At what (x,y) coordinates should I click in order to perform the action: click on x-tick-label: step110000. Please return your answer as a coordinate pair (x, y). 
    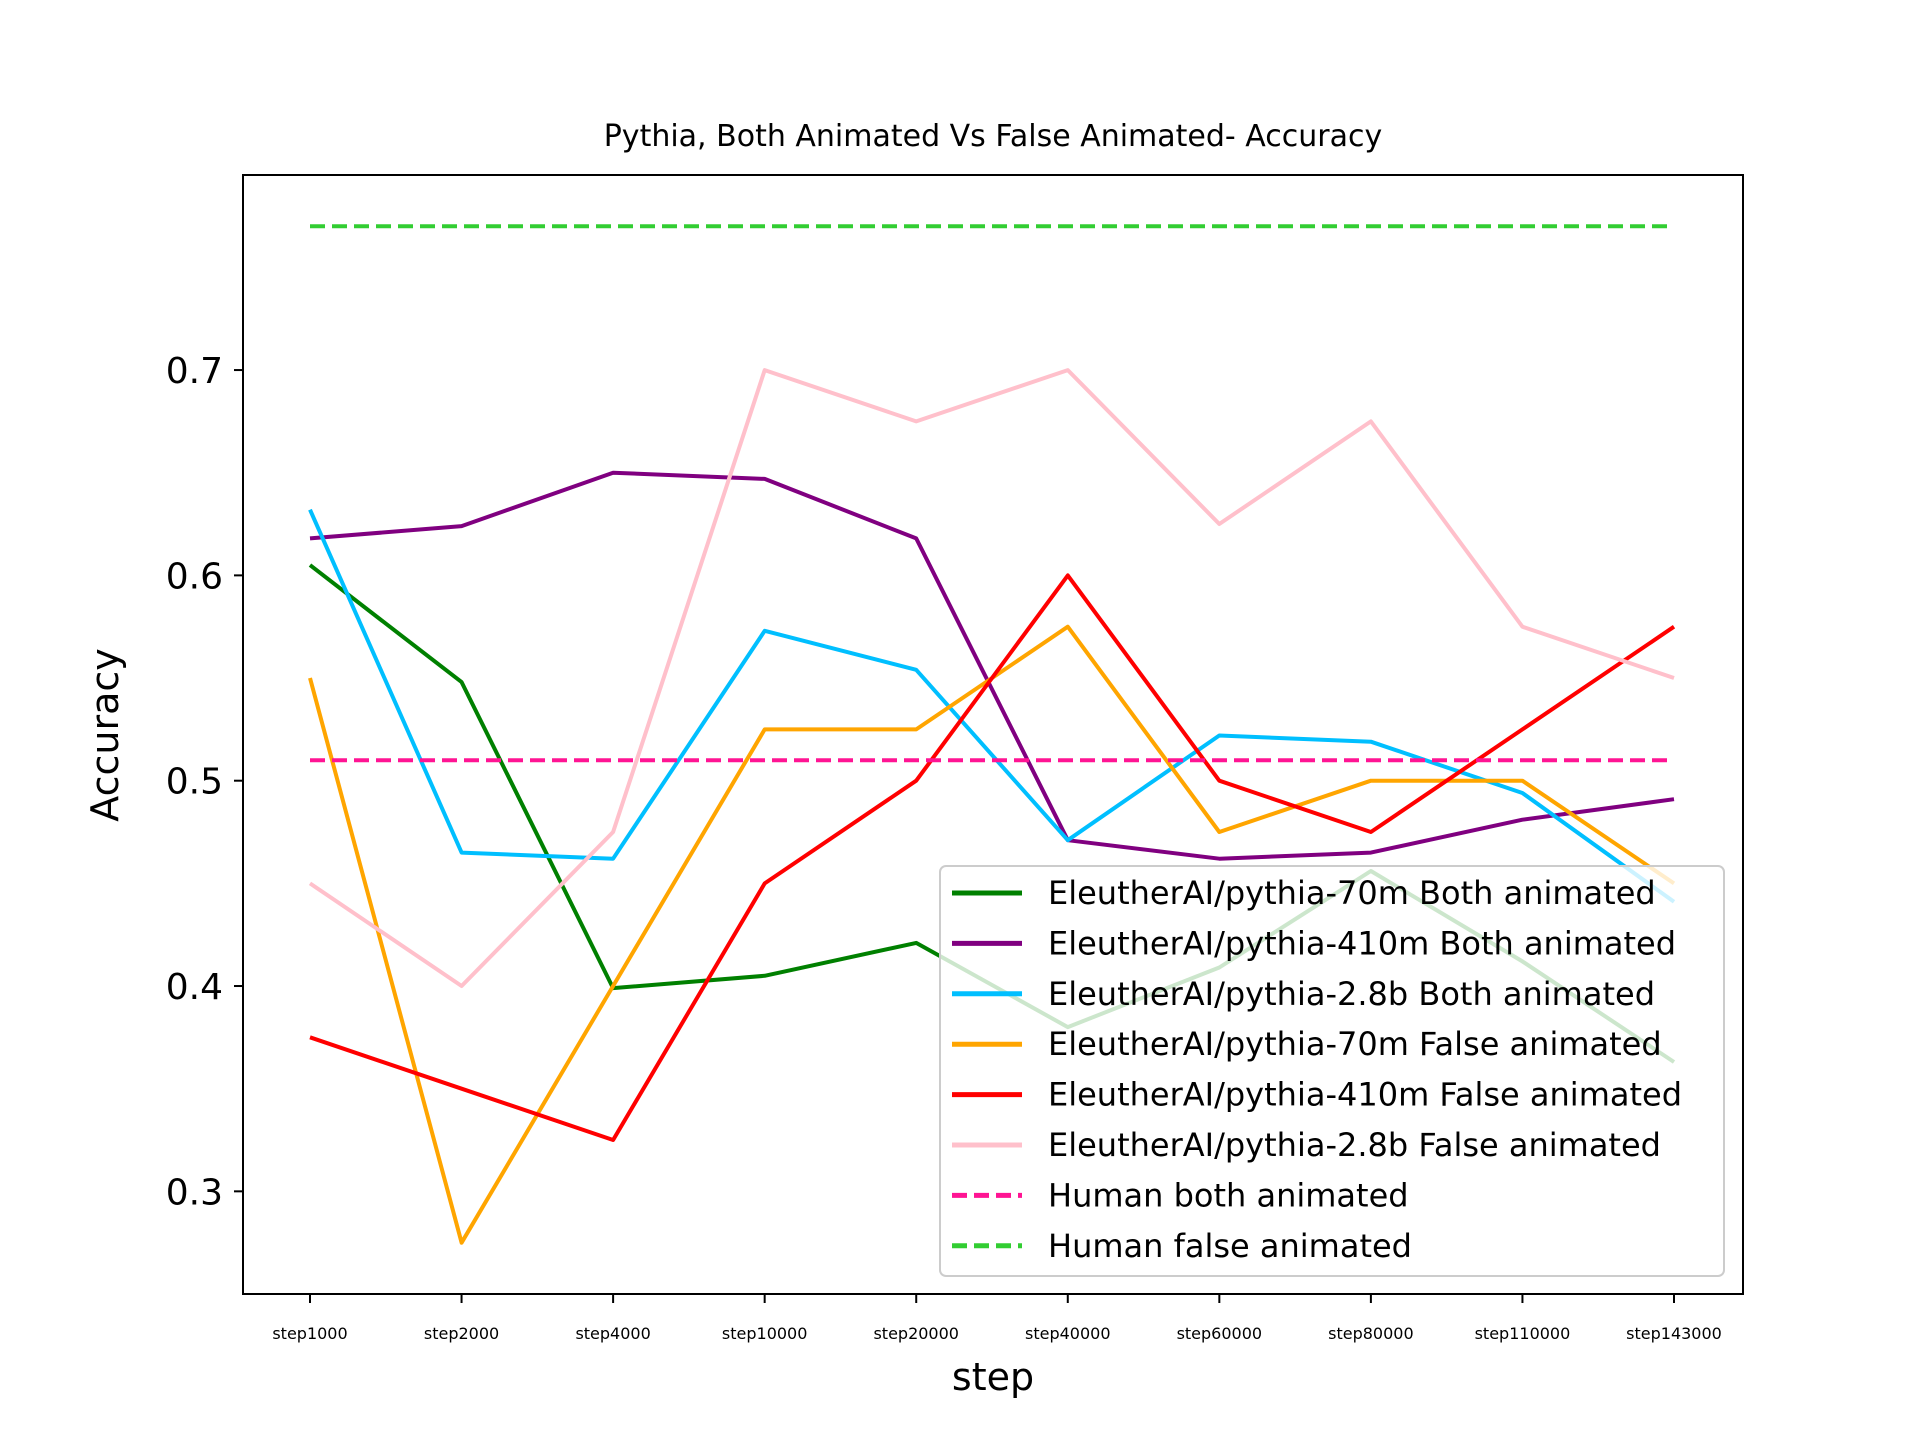
    Looking at the image, I should click on (1523, 1333).